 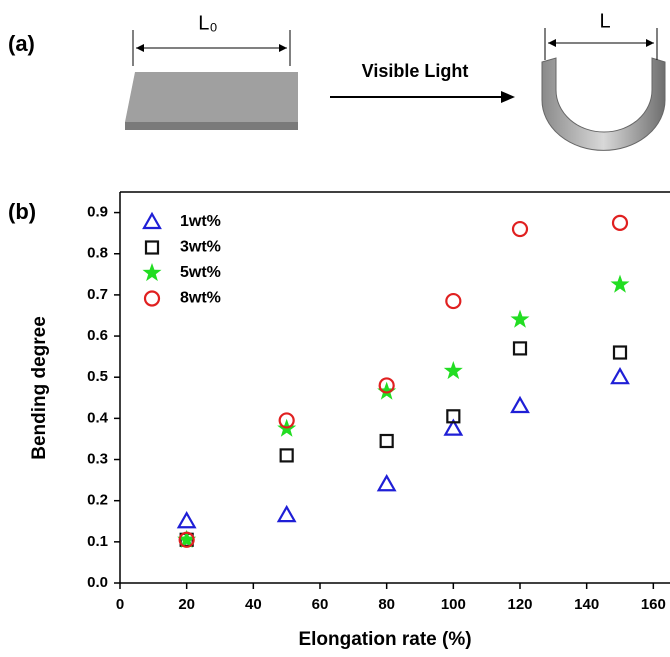 I want to click on slab-side, so click(x=211, y=126).